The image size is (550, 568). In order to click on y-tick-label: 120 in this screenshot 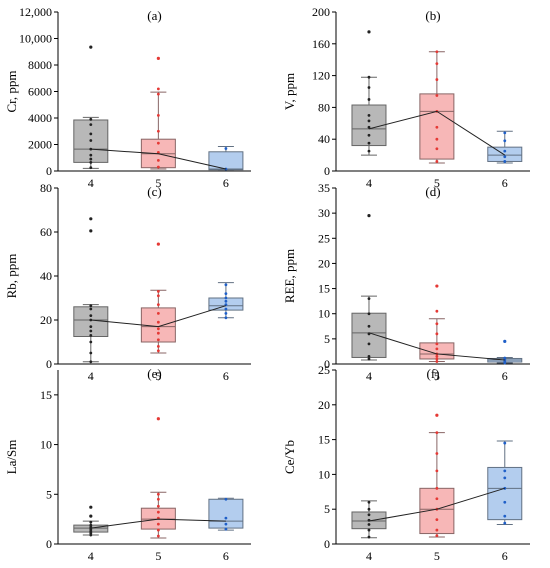, I will do `click(321, 76)`.